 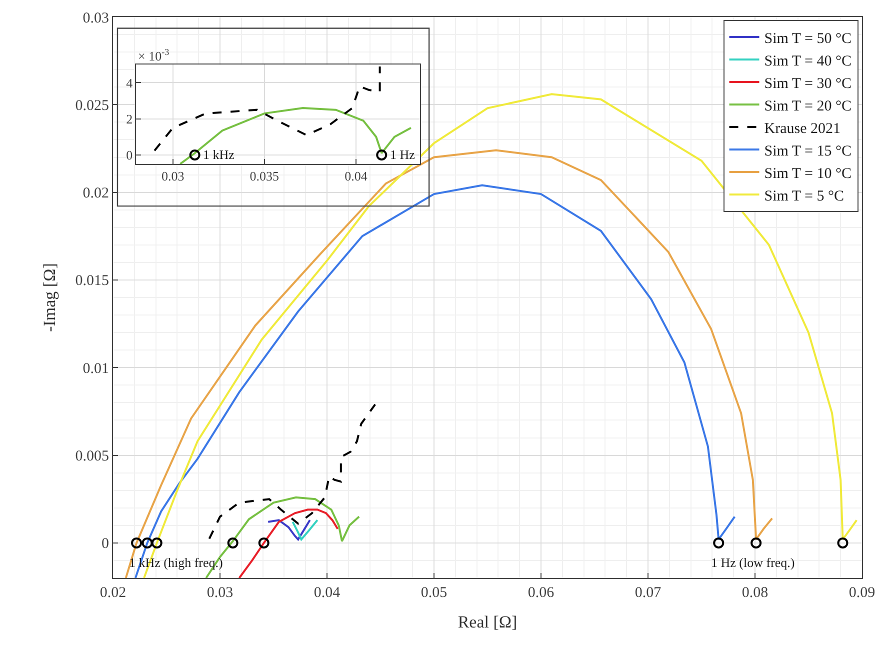 I want to click on x-axis-title: Real [Ω], so click(x=488, y=622).